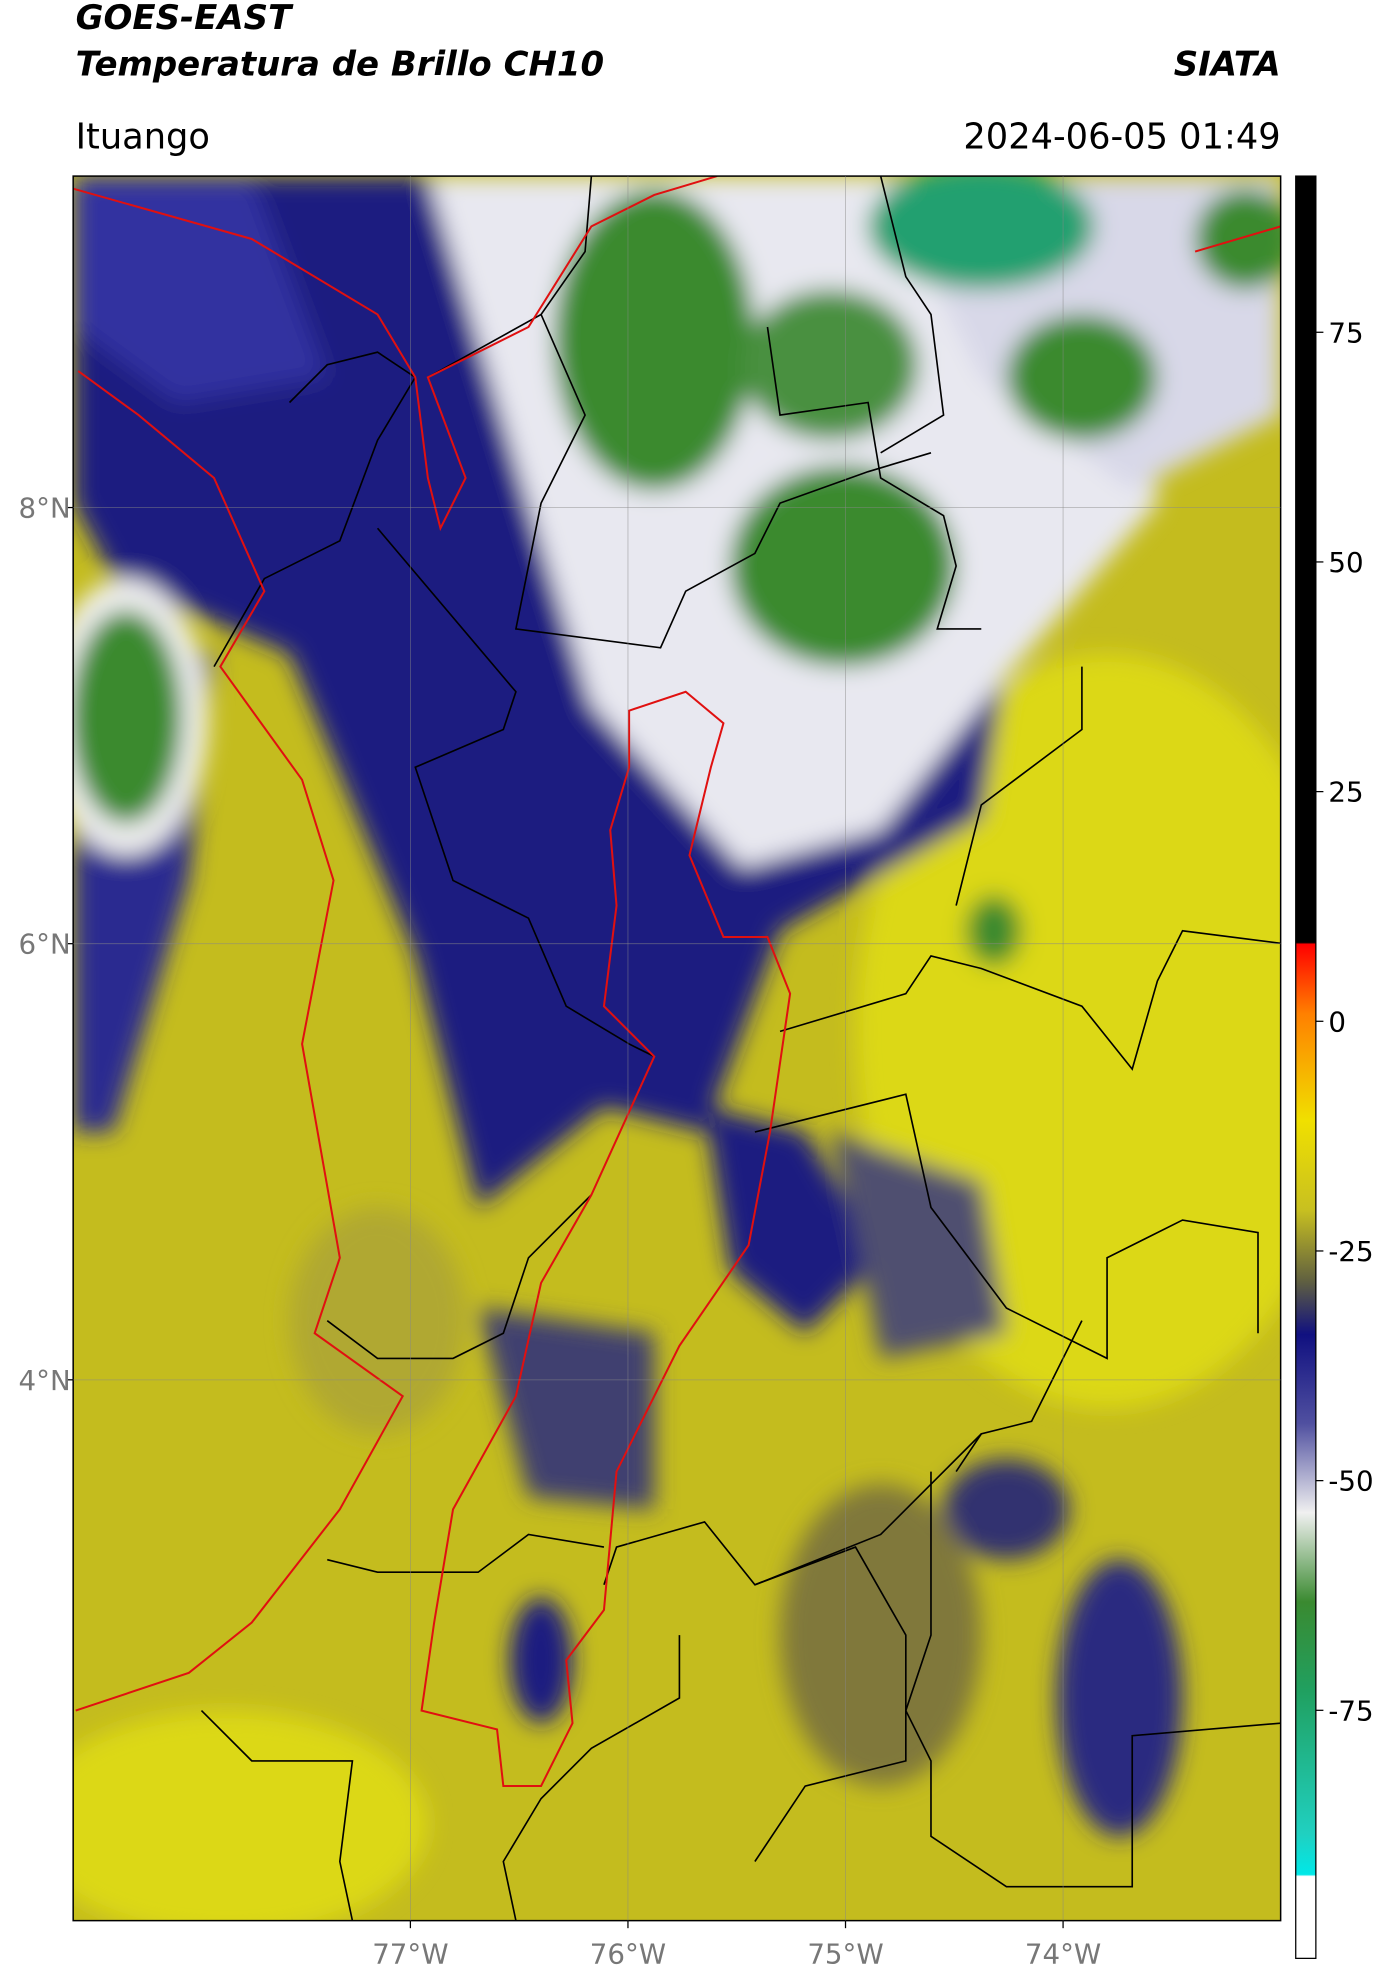 The width and height of the screenshot is (1384, 1981). Describe the element at coordinates (1227, 64) in the screenshot. I see `source: SIATA` at that location.